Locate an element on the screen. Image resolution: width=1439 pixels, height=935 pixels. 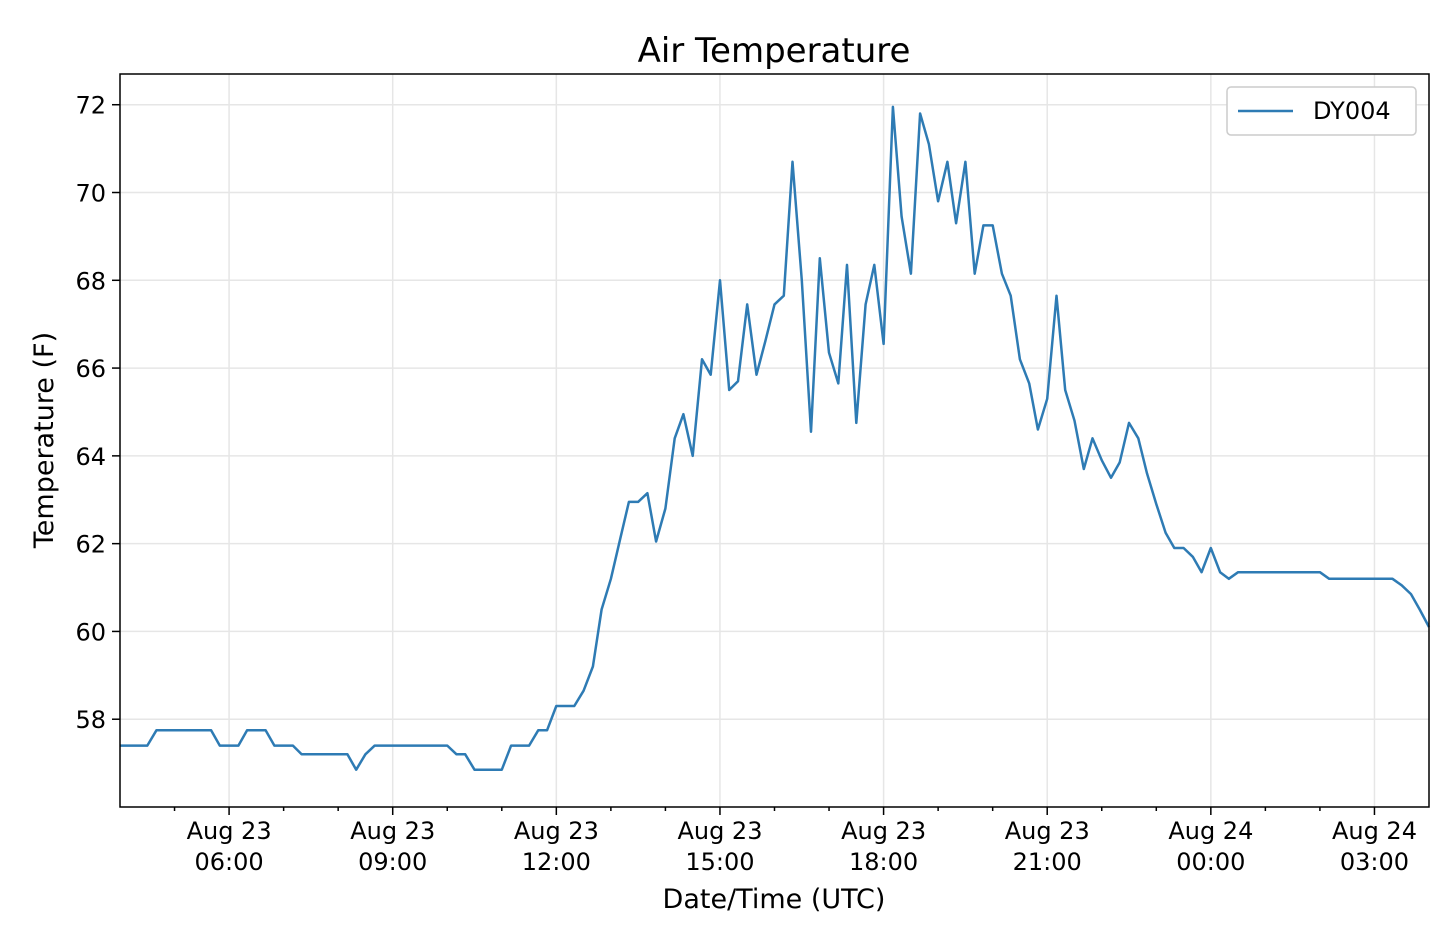
y-tick-label: 72 is located at coordinates (90, 106).